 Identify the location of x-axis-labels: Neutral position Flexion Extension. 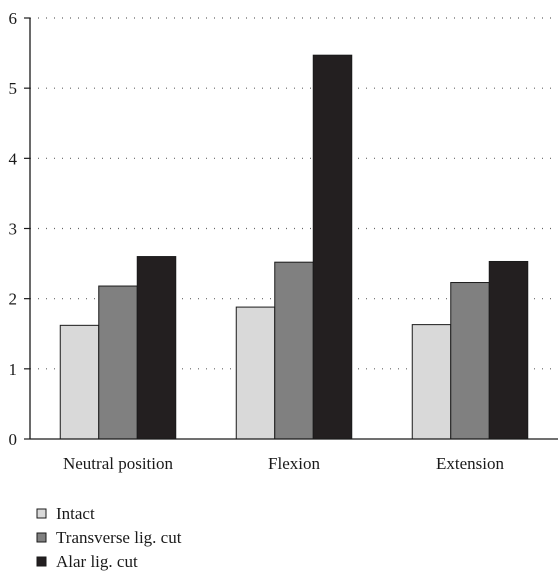
(283, 463).